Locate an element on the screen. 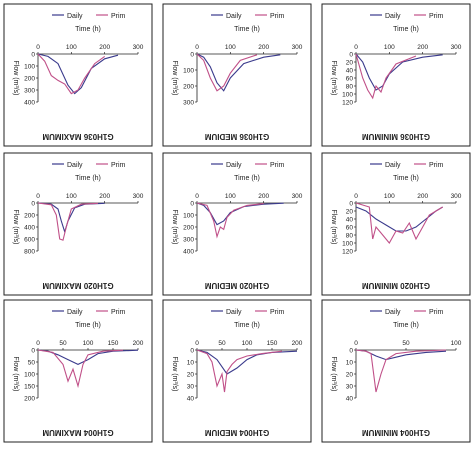  y-tick-label: 80 is located at coordinates (350, 236).